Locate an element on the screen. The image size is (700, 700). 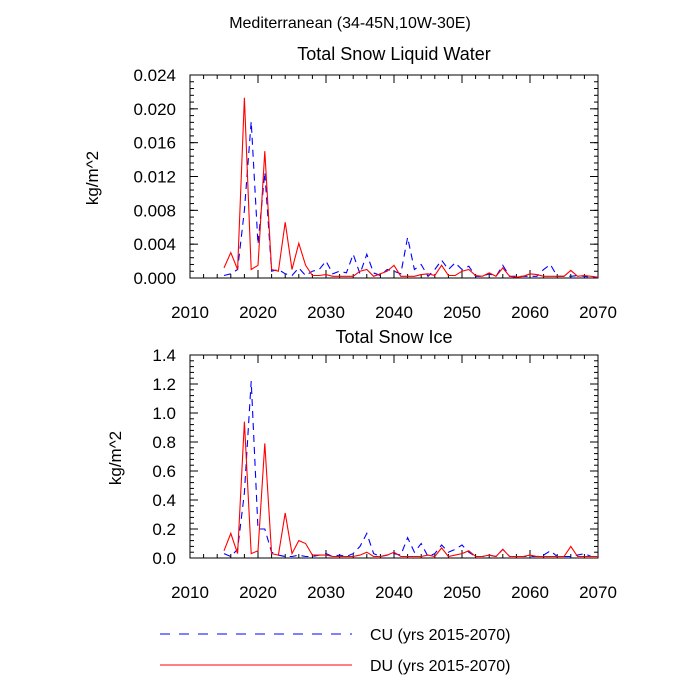
y-tick-label: 0.6 is located at coordinates (164, 471).